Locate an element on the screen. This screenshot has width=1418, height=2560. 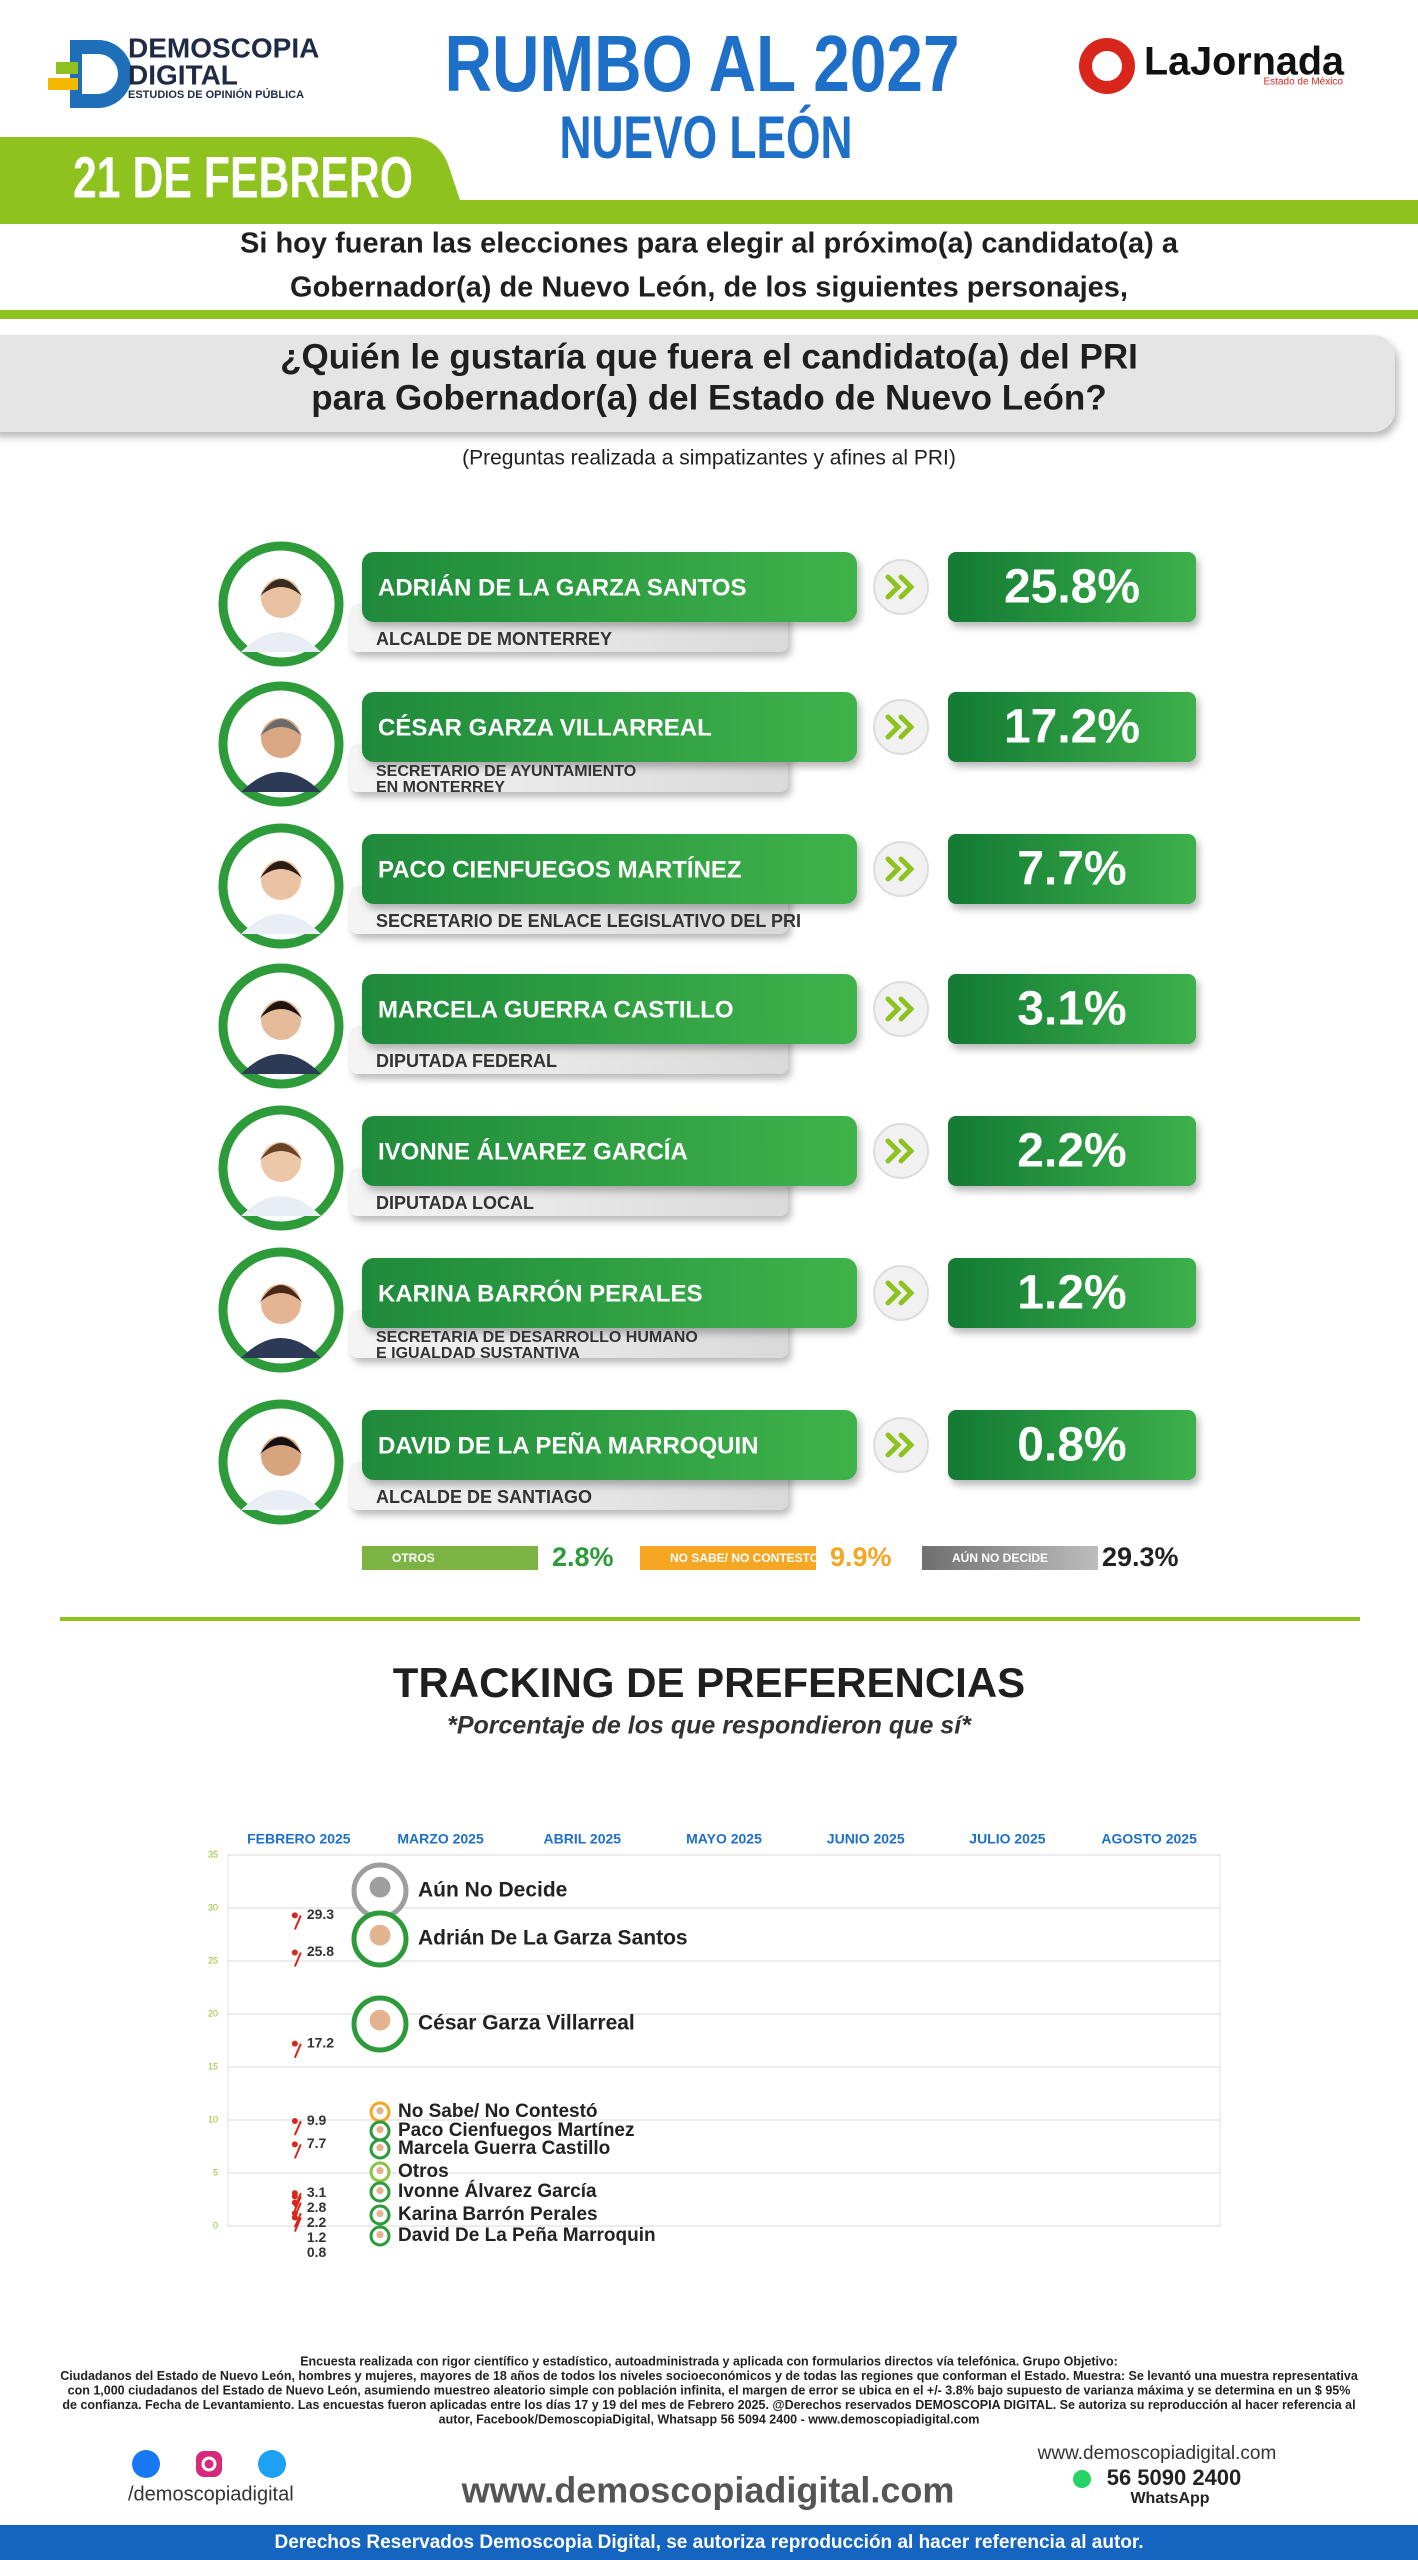
x-tick-label: JUNIO 2025 is located at coordinates (866, 1839).